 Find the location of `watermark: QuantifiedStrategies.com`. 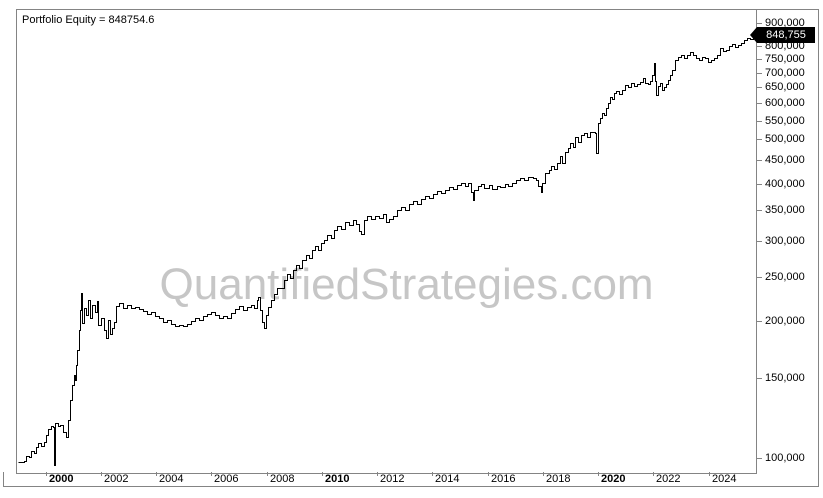

watermark: QuantifiedStrategies.com is located at coordinates (406, 284).